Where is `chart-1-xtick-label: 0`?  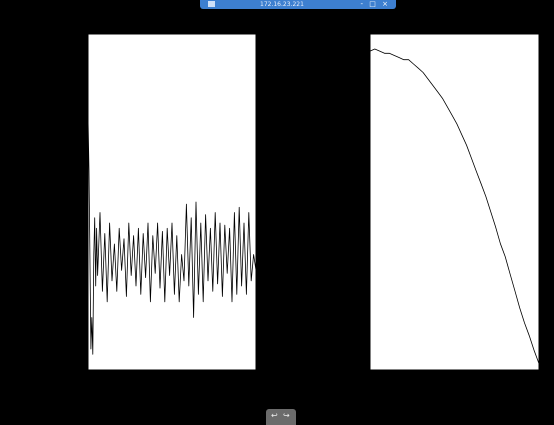 chart-1-xtick-label: 0 is located at coordinates (88, 385).